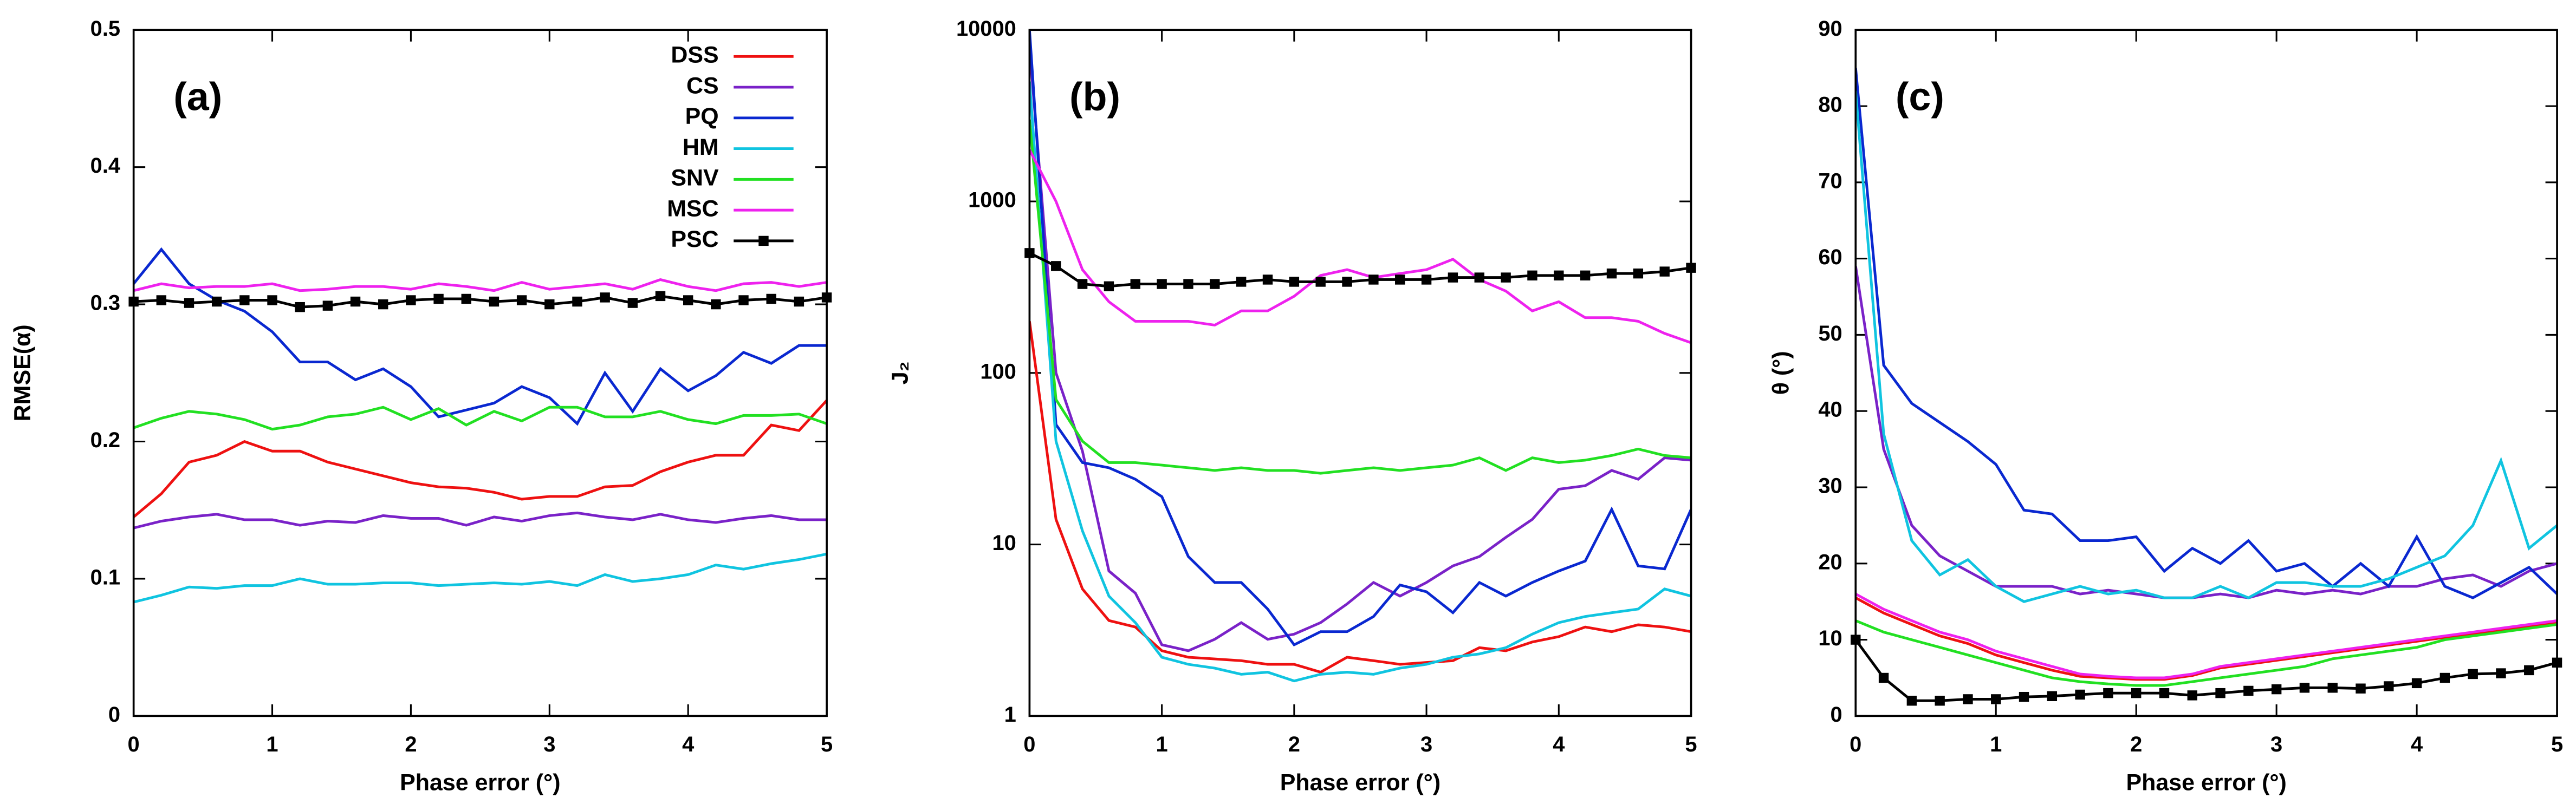 The height and width of the screenshot is (804, 2576). I want to click on y-tick-label: 20, so click(1830, 562).